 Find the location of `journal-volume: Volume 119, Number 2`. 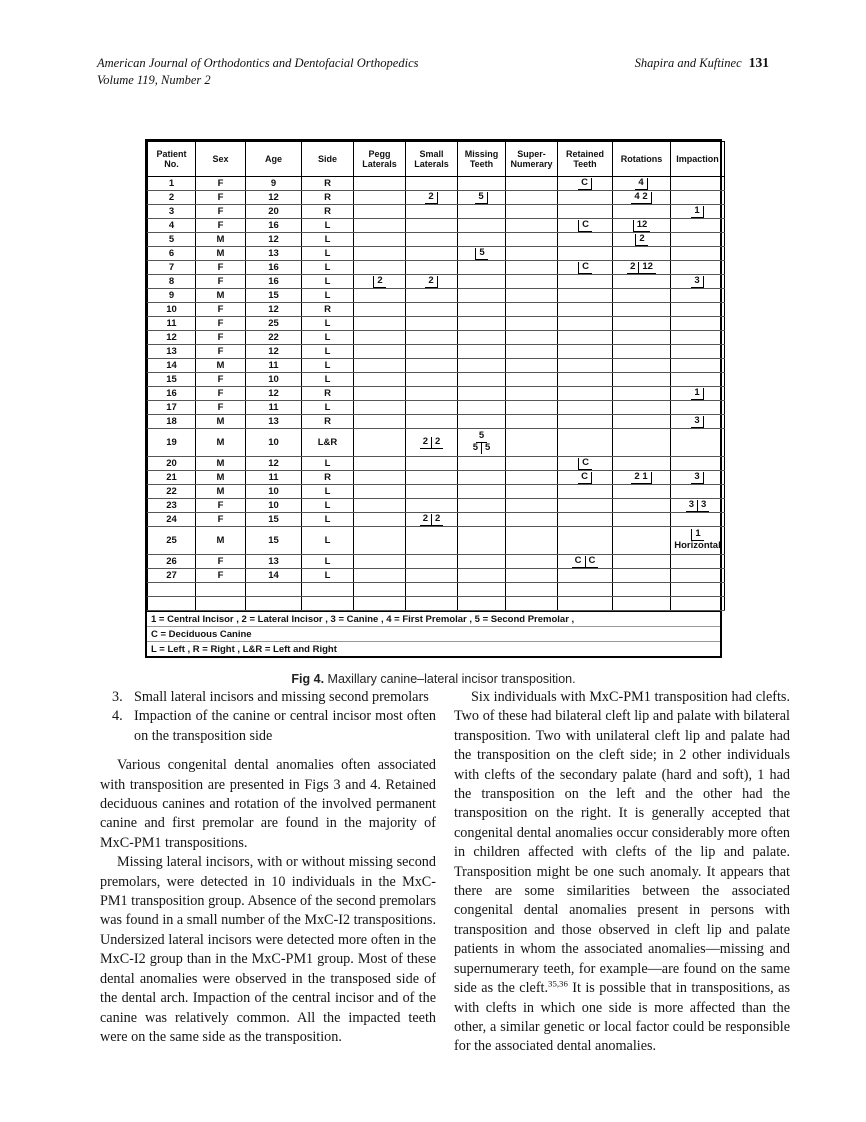

journal-volume: Volume 119, Number 2 is located at coordinates (154, 79).